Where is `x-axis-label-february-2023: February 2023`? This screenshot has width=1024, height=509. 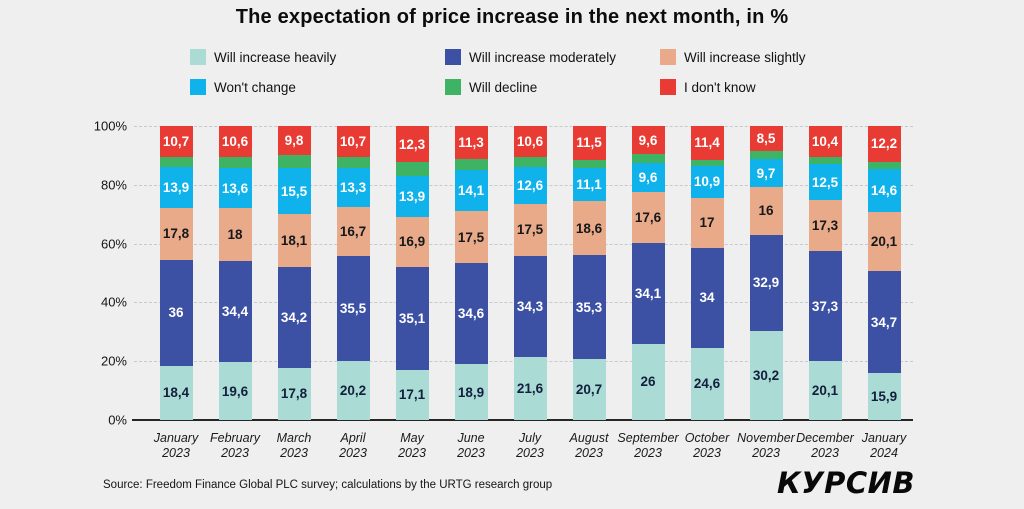
x-axis-label-february-2023: February 2023 is located at coordinates (235, 446).